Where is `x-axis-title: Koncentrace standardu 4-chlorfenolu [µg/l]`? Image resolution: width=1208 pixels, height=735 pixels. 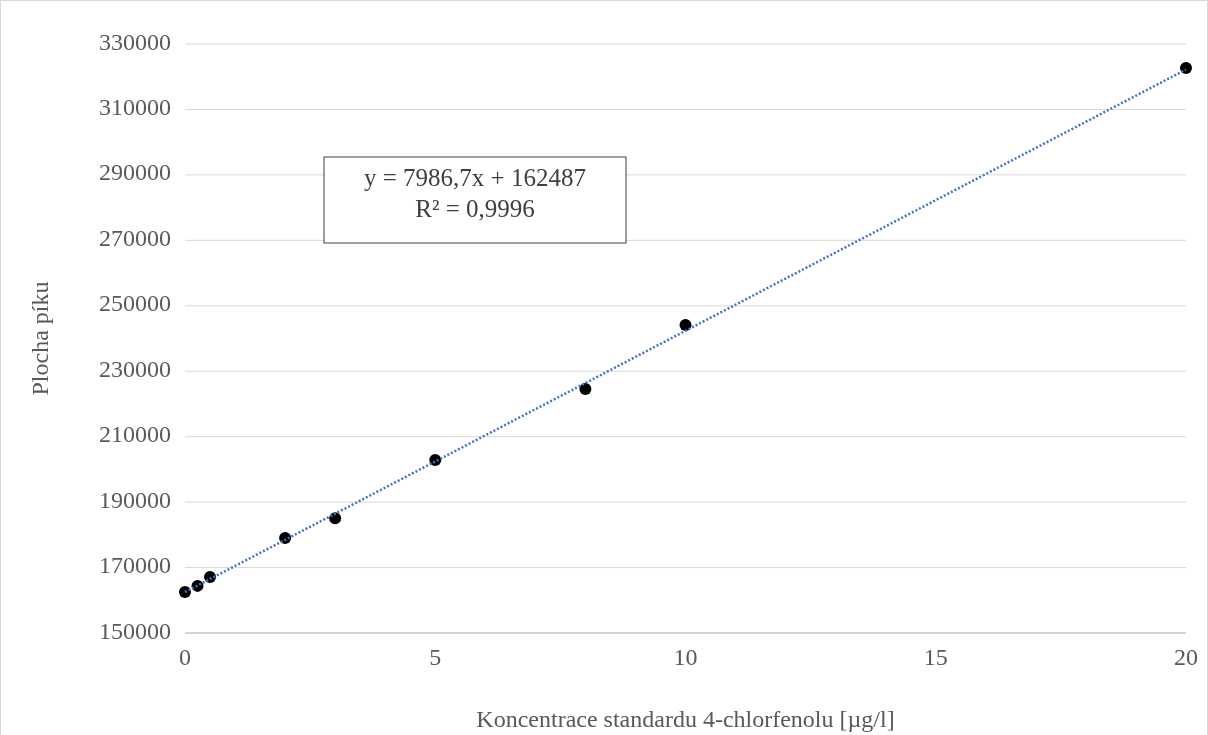
x-axis-title: Koncentrace standardu 4-chlorfenolu [µg/l] is located at coordinates (685, 719).